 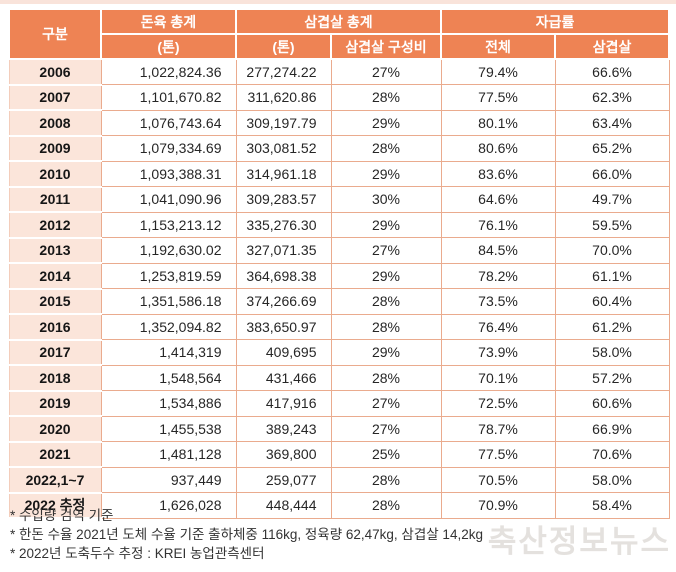 I want to click on belly-total-cell: 369,800, so click(x=283, y=454).